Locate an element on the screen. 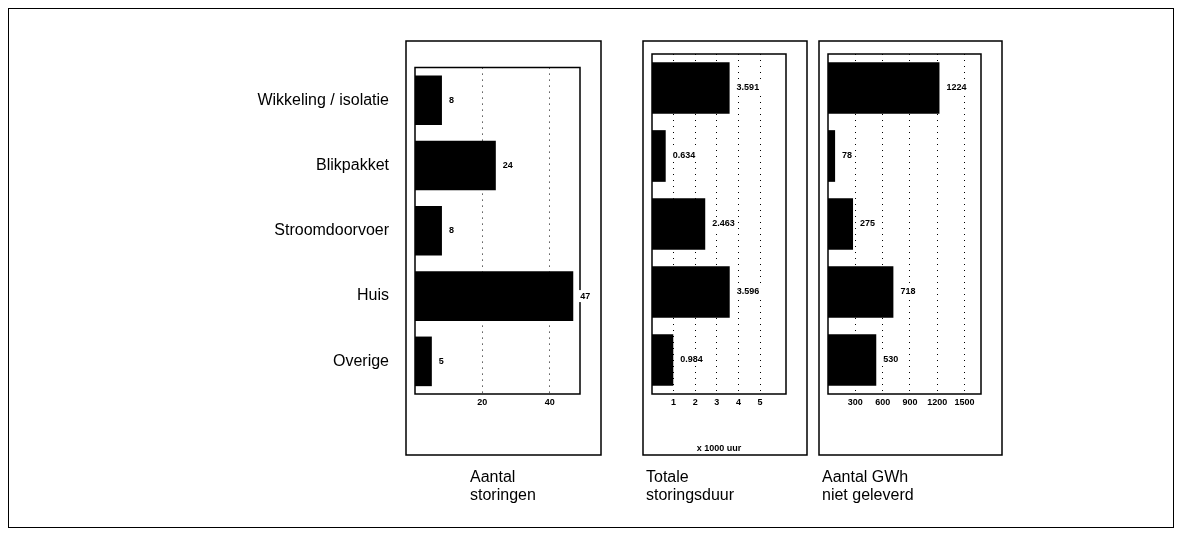  x-tick-label: 300 is located at coordinates (855, 401).